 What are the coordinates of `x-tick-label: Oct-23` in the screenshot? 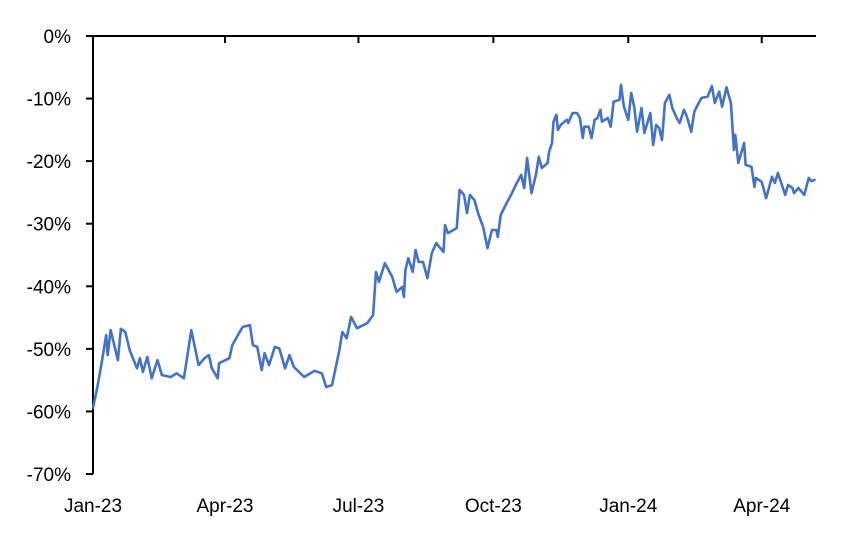 It's located at (493, 506).